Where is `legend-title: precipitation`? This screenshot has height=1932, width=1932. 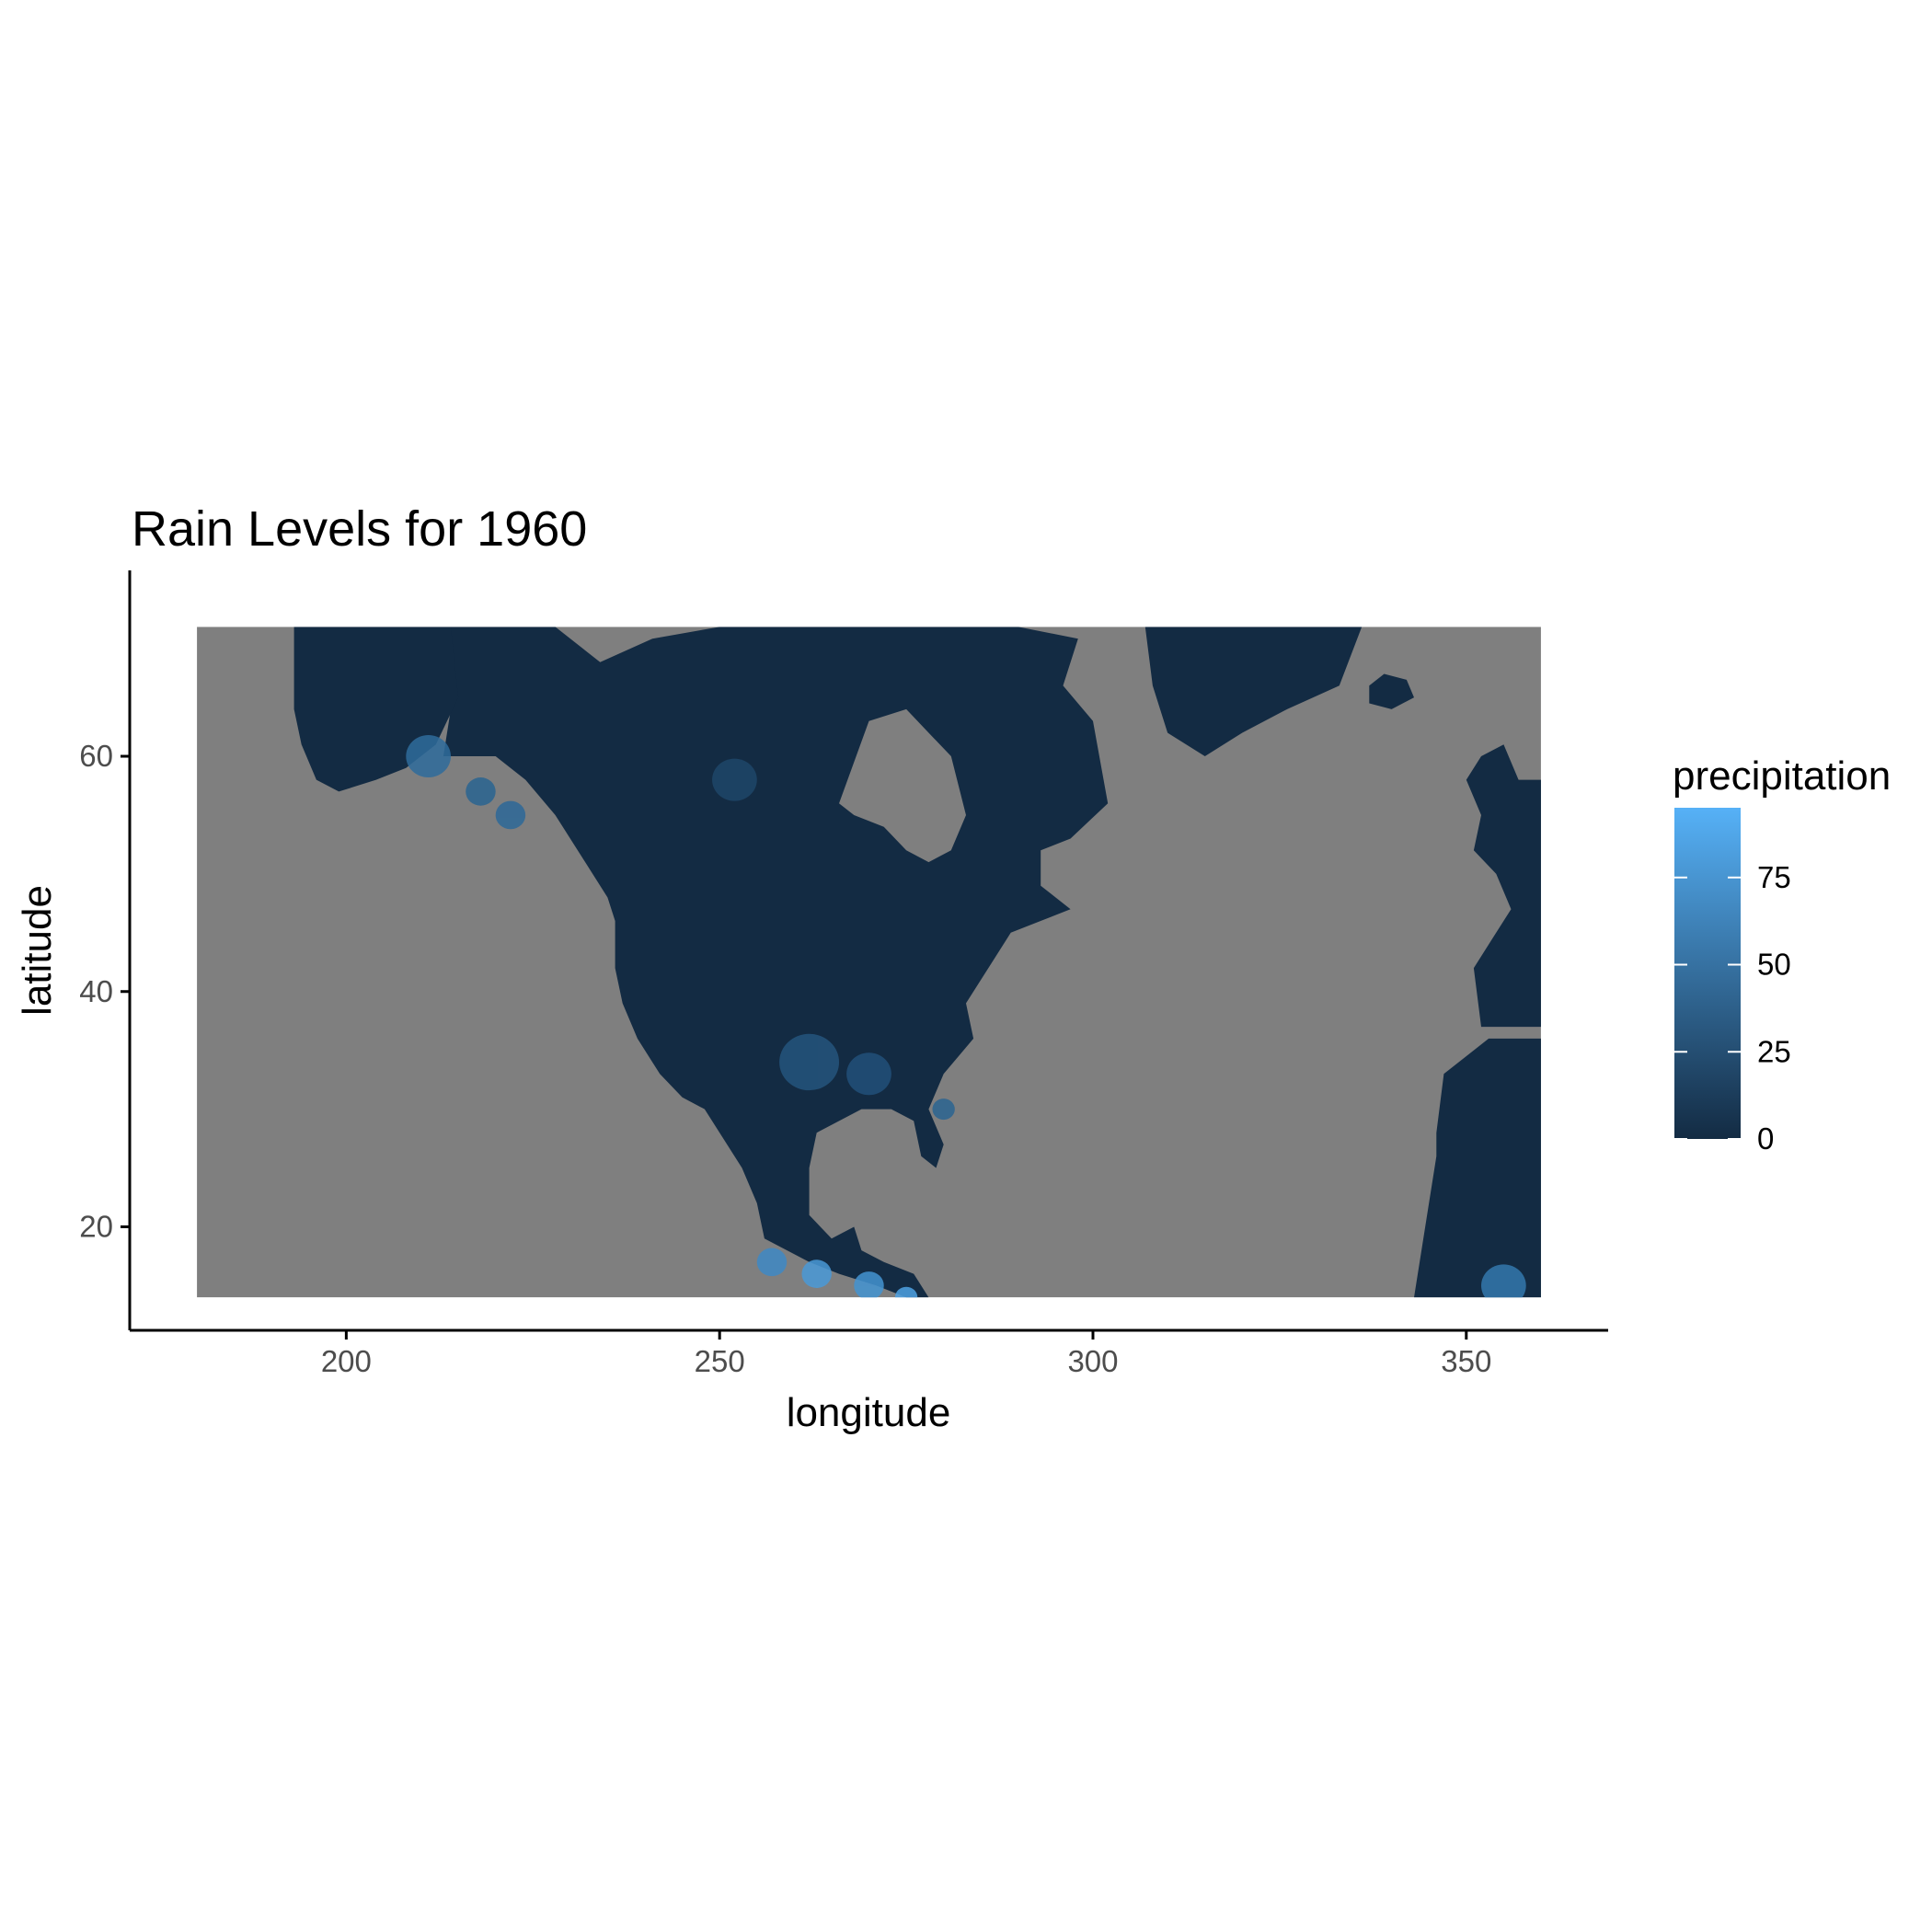 legend-title: precipitation is located at coordinates (1782, 776).